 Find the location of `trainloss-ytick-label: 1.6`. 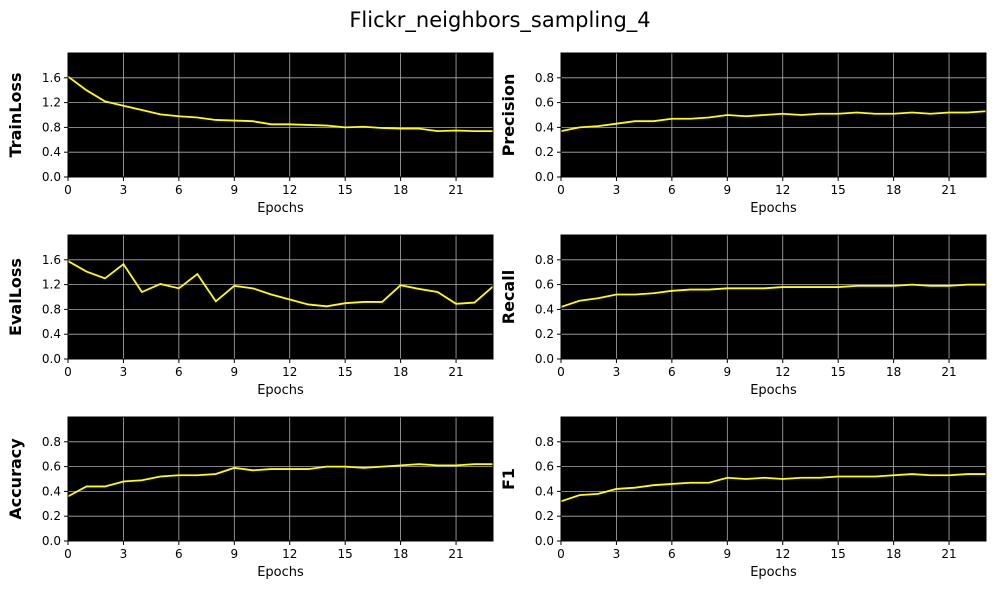

trainloss-ytick-label: 1.6 is located at coordinates (51, 78).